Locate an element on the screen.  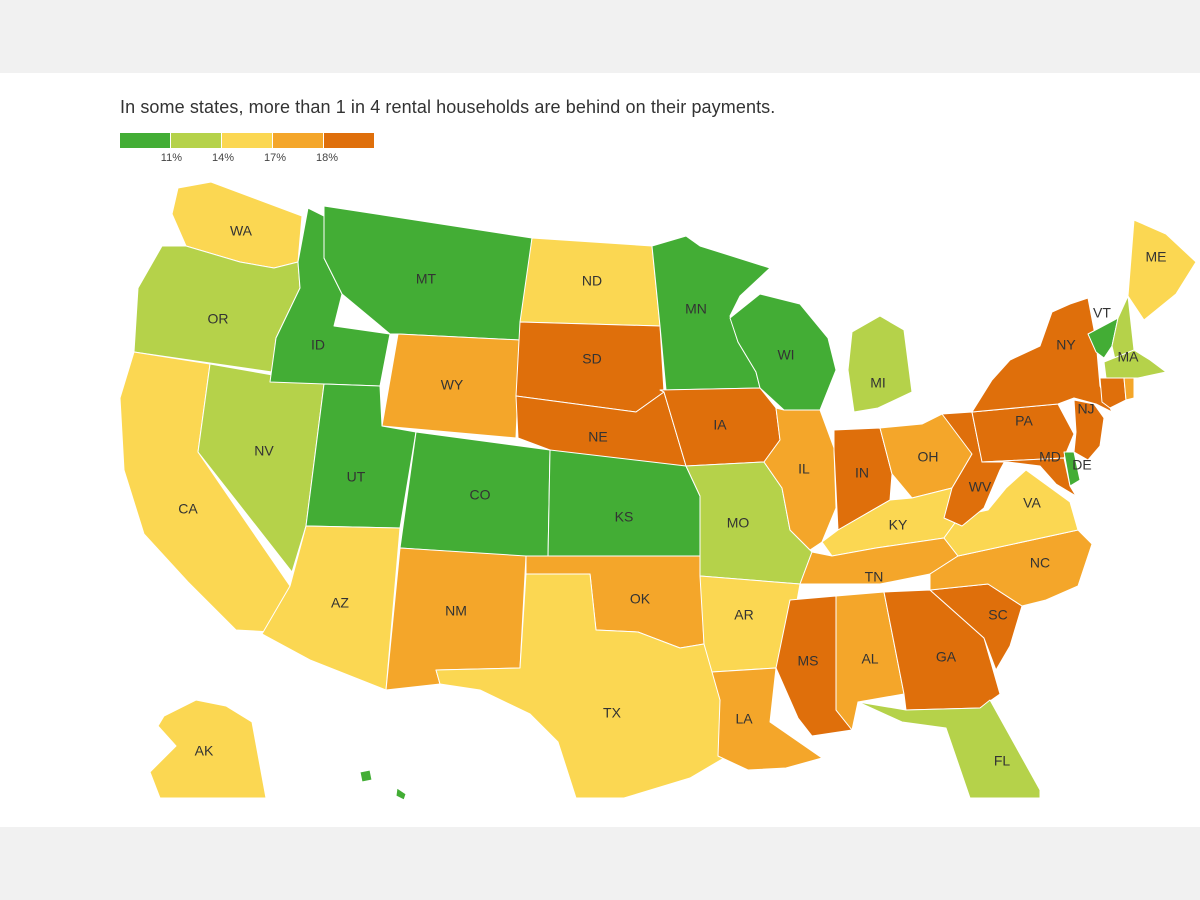
state-label-or: OR is located at coordinates (218, 319).